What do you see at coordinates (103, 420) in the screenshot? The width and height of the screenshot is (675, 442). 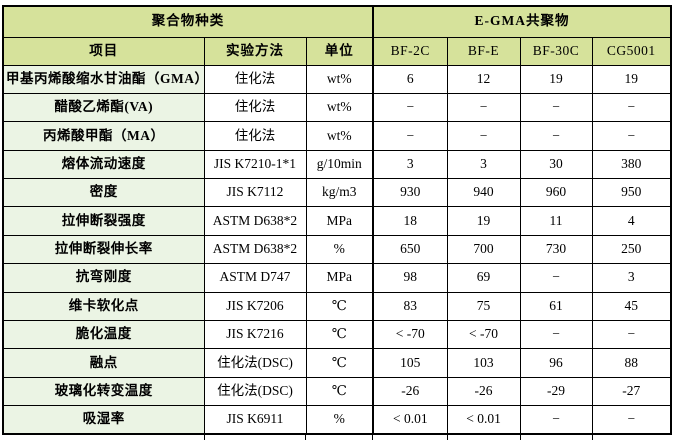 I see `item-label: 吸湿率` at bounding box center [103, 420].